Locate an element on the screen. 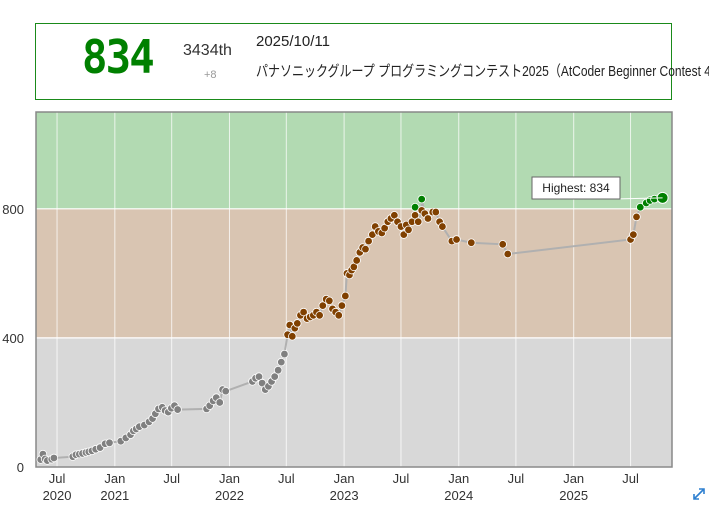 The width and height of the screenshot is (709, 506). x-tick-year-label: 2022 is located at coordinates (229, 495).